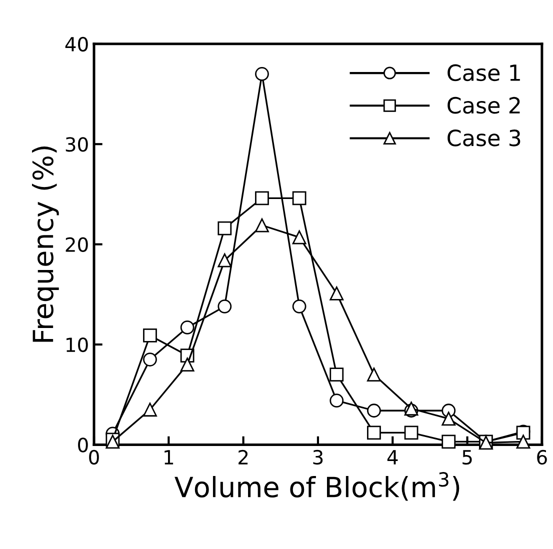  What do you see at coordinates (77, 144) in the screenshot?
I see `y-tick-label: 30` at bounding box center [77, 144].